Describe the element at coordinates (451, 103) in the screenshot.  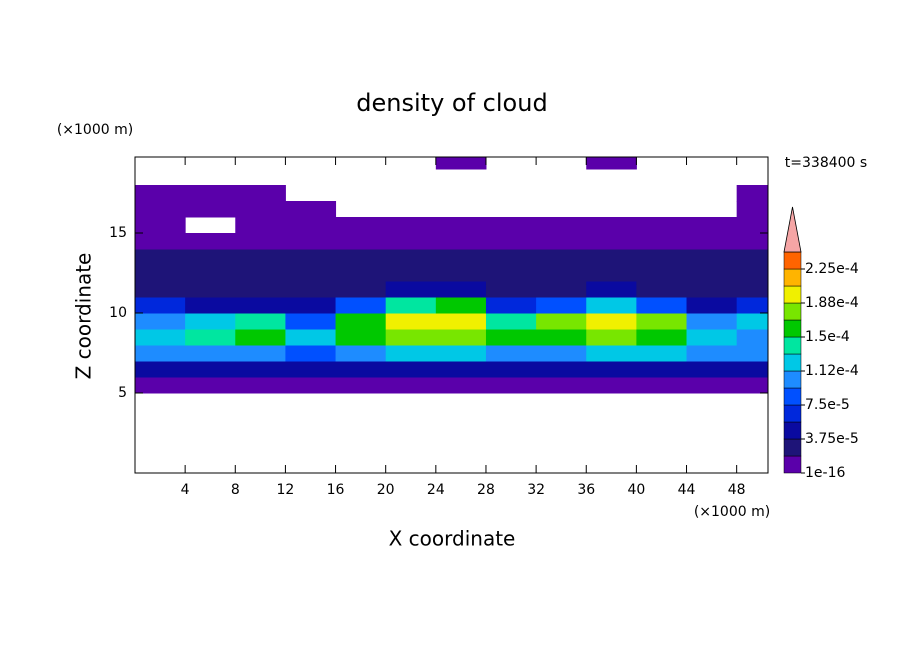
I see `chart-title: density of cloud` at that location.